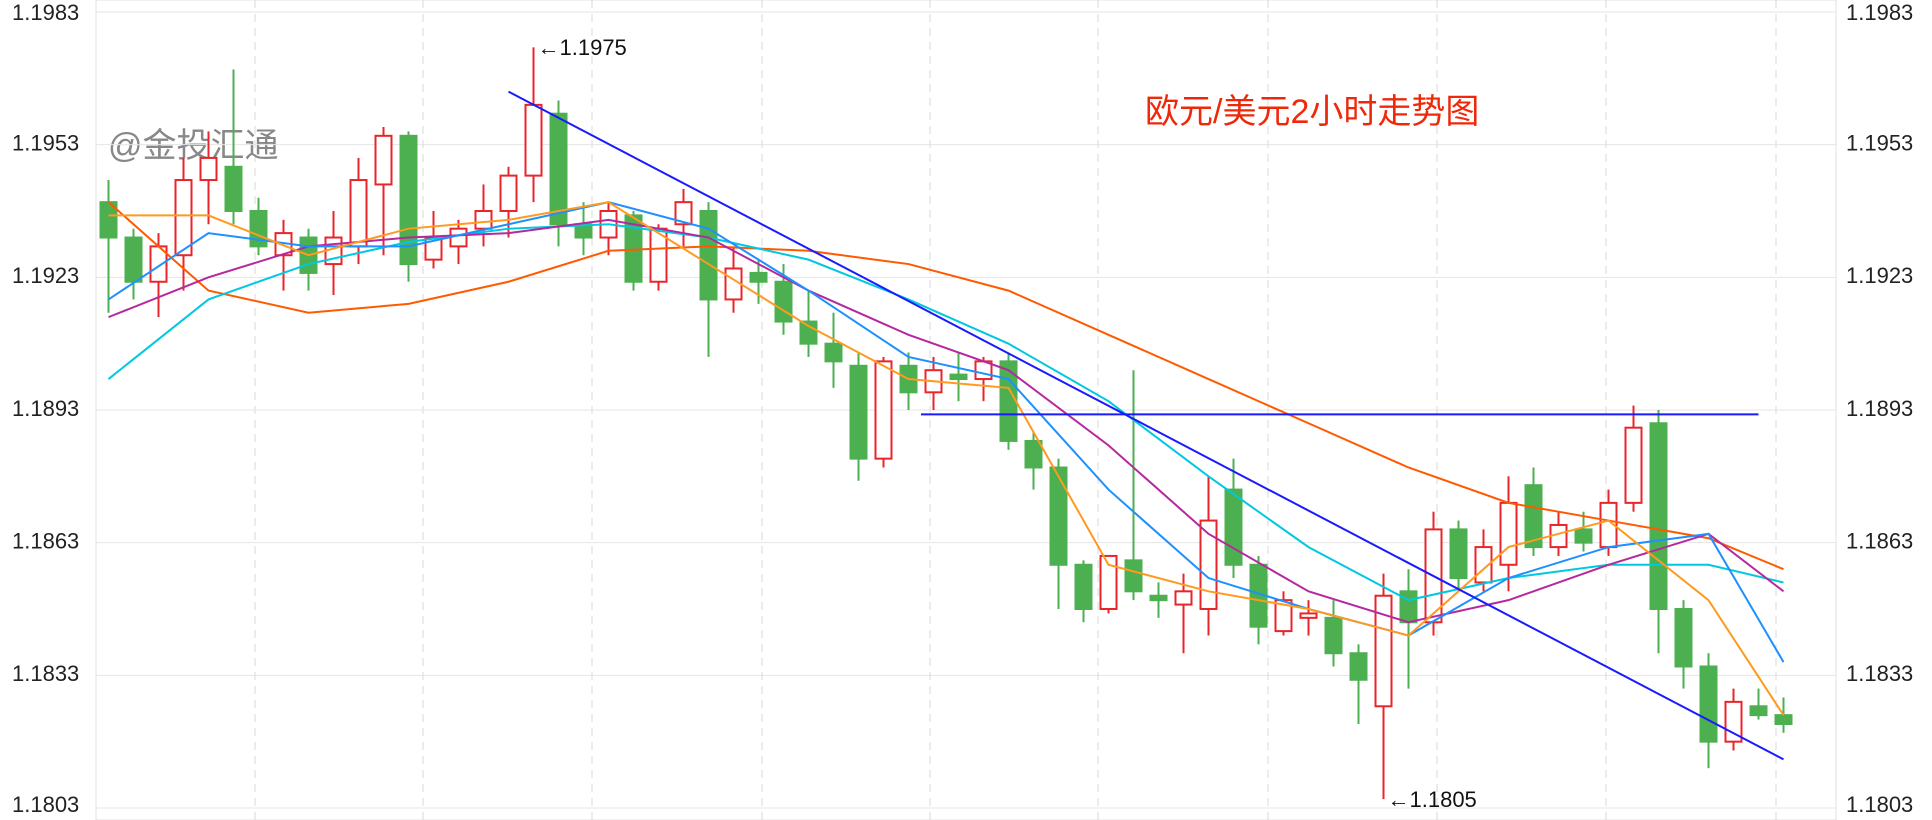  What do you see at coordinates (45, 12) in the screenshot?
I see `y-tick-label: 1.1983` at bounding box center [45, 12].